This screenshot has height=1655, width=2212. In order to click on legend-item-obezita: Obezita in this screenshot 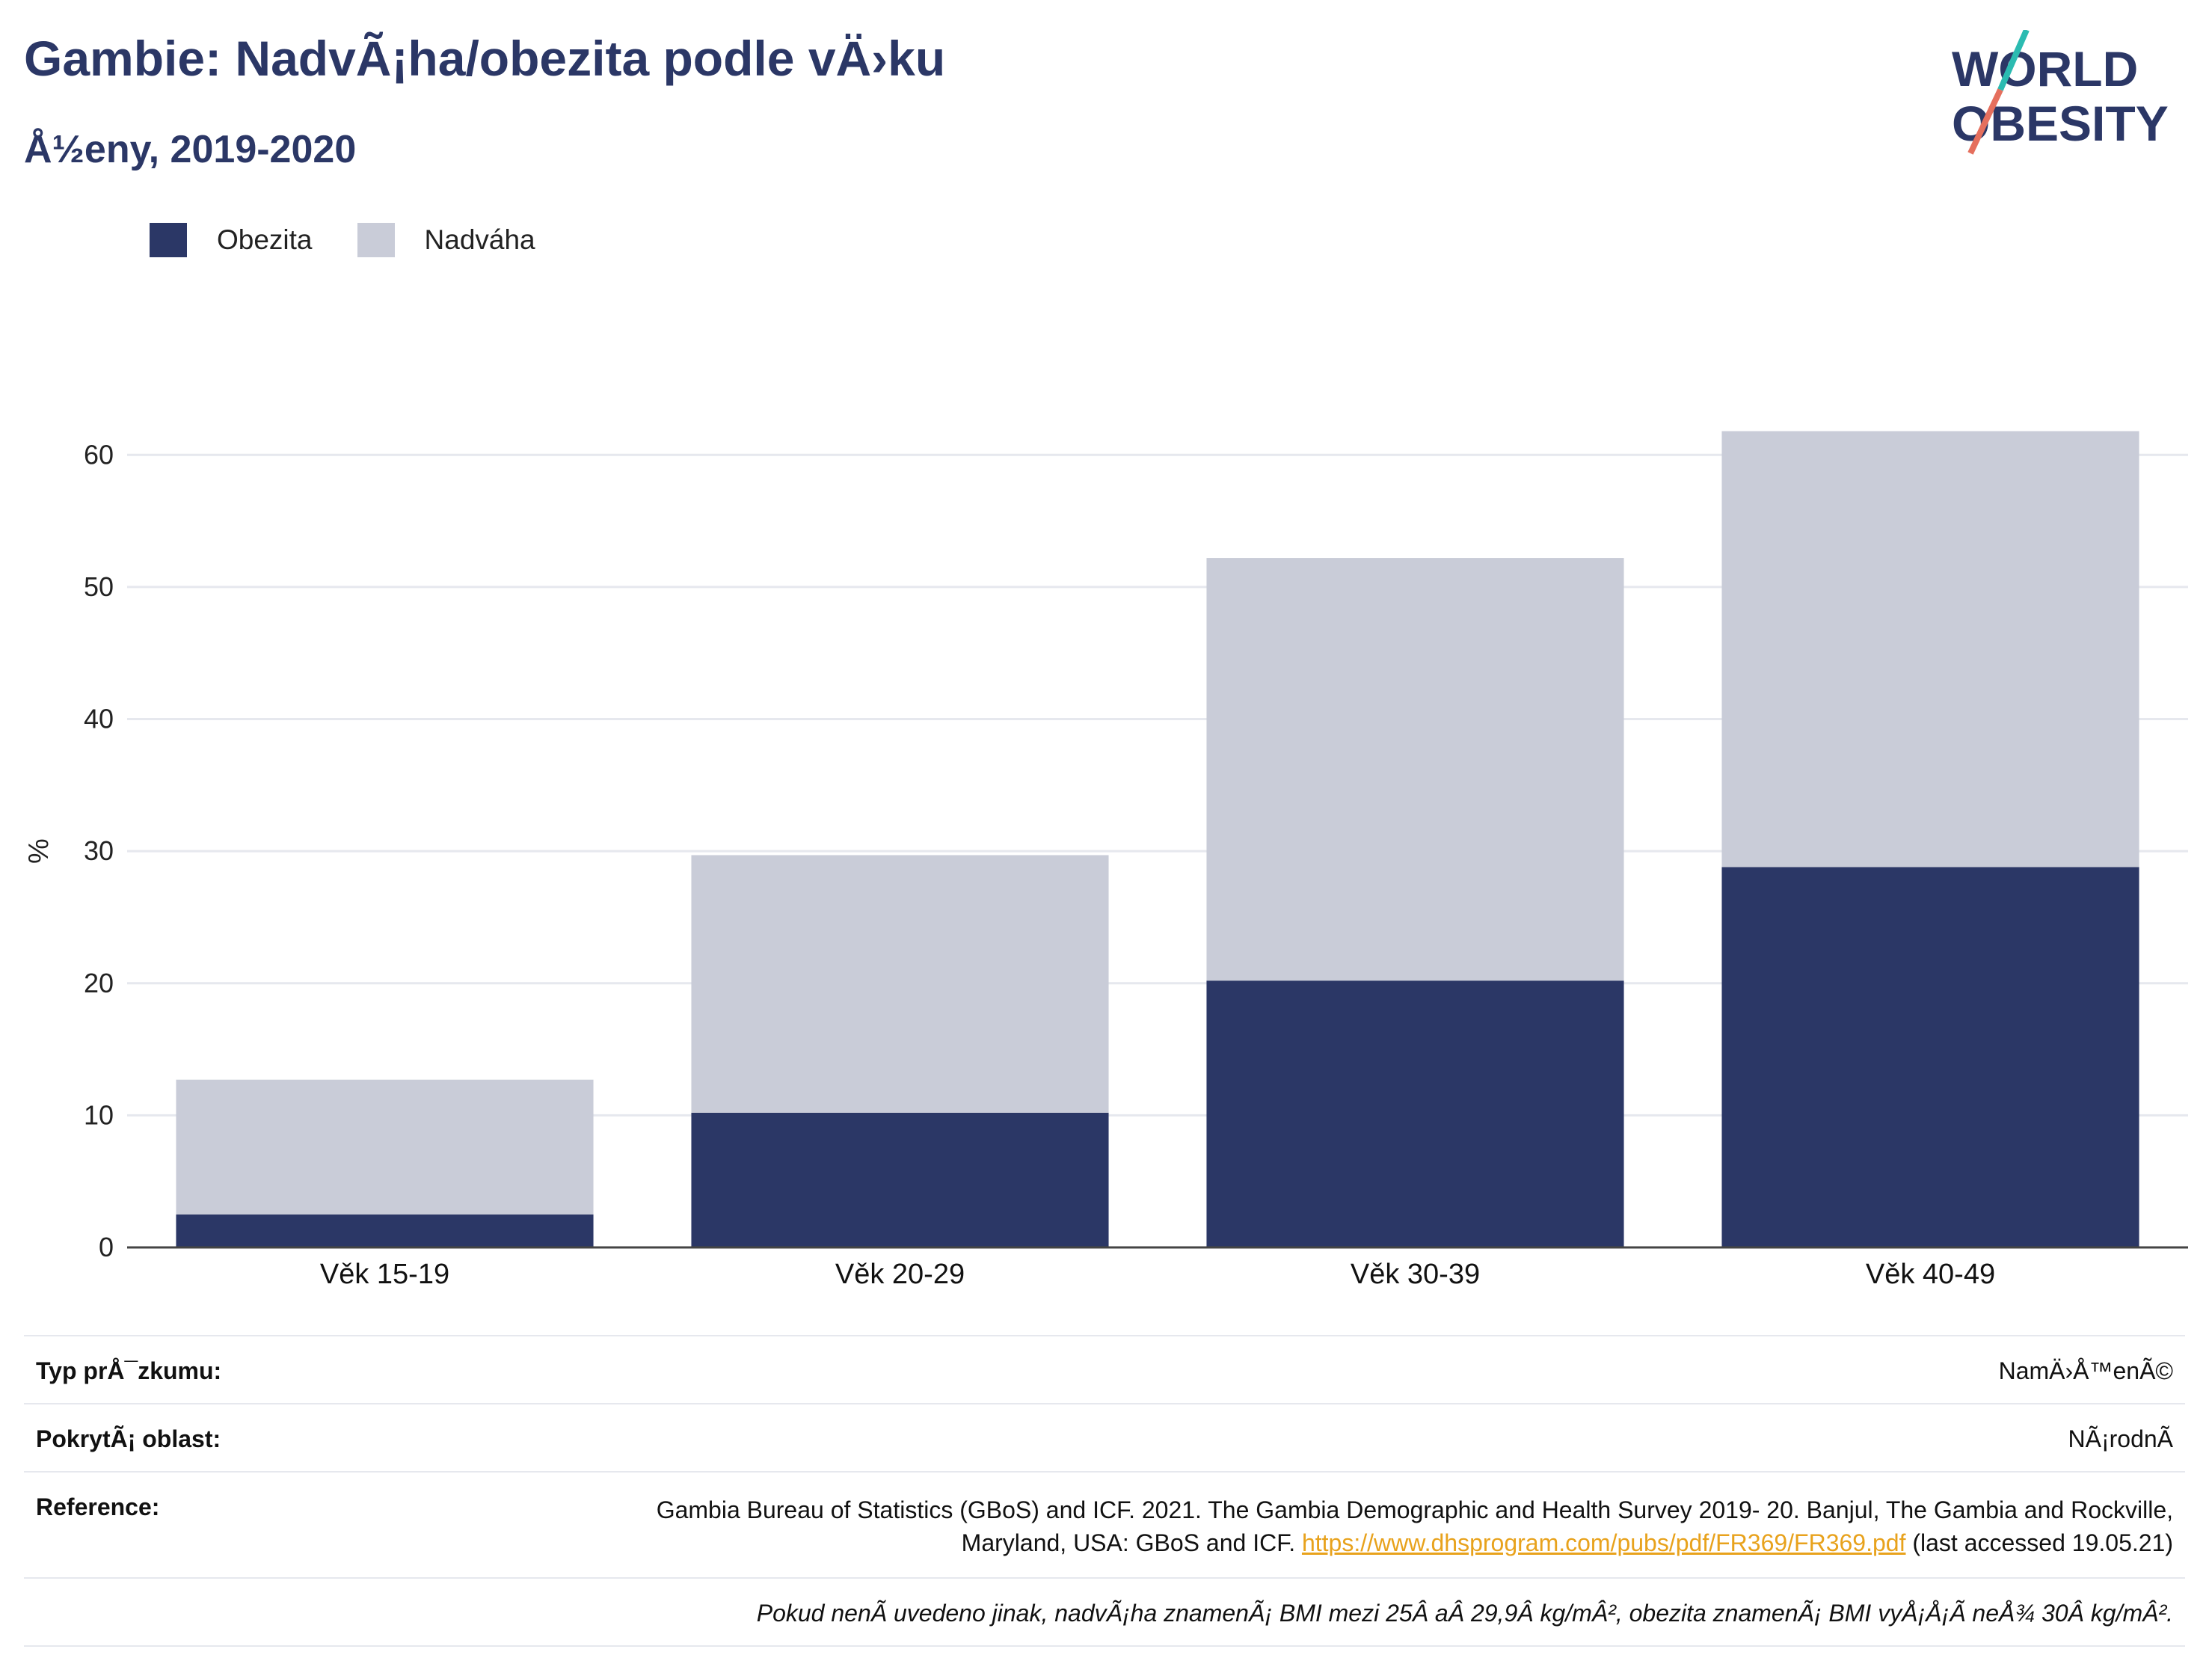, I will do `click(232, 240)`.